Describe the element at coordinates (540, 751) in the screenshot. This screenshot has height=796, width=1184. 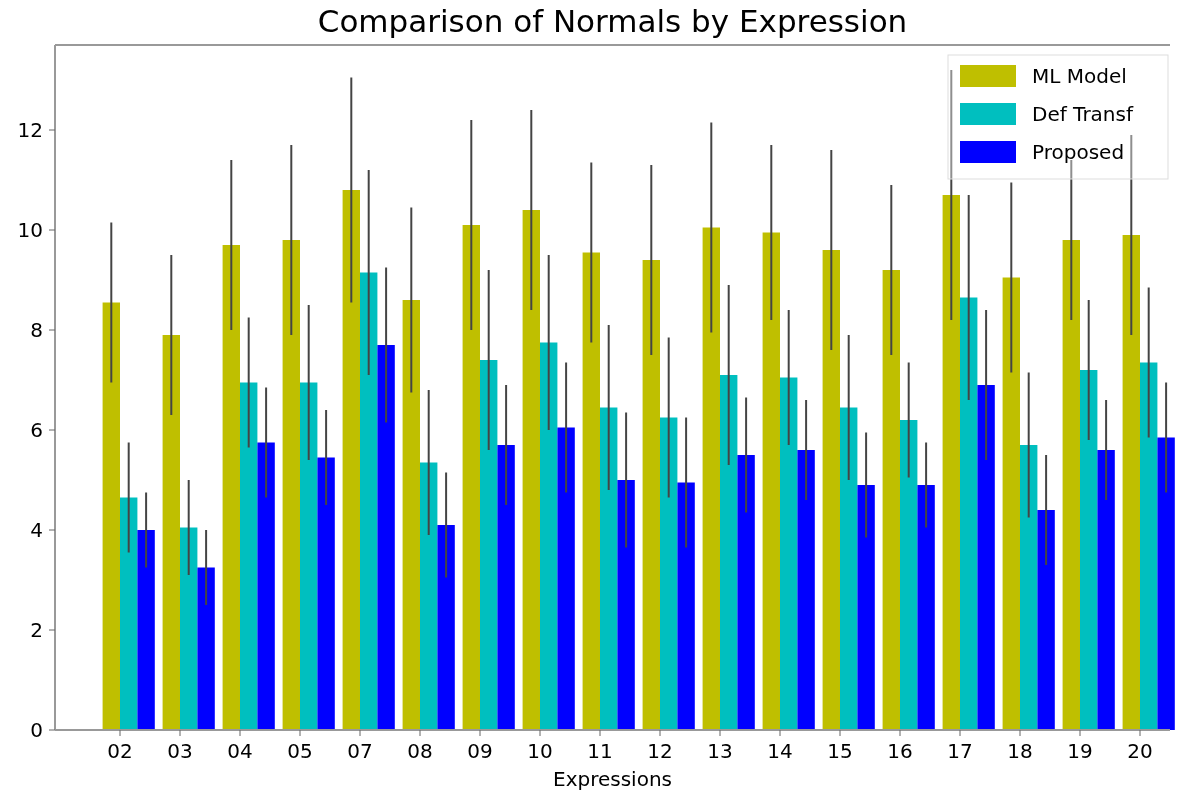
I see `x-tick-label: 10` at that location.